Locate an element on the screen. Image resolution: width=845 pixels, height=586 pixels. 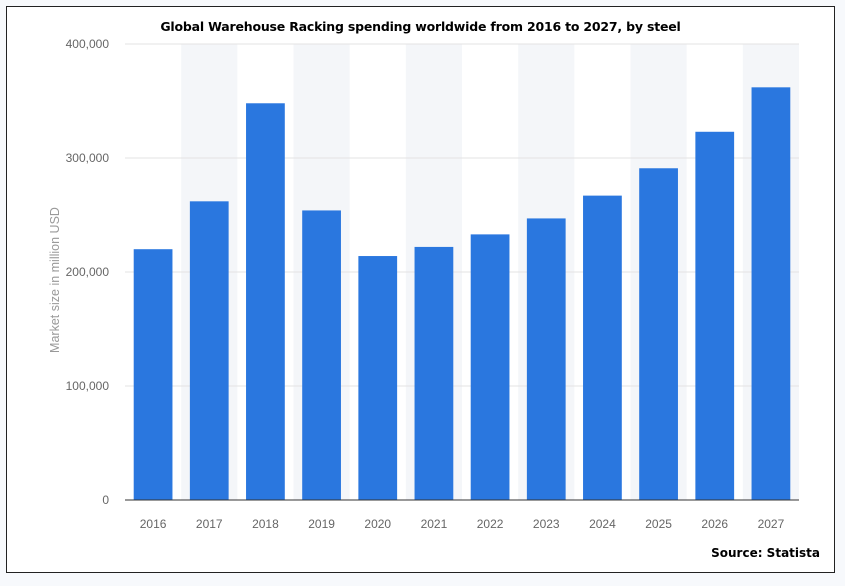
x-tick-label: 2024 is located at coordinates (602, 524).